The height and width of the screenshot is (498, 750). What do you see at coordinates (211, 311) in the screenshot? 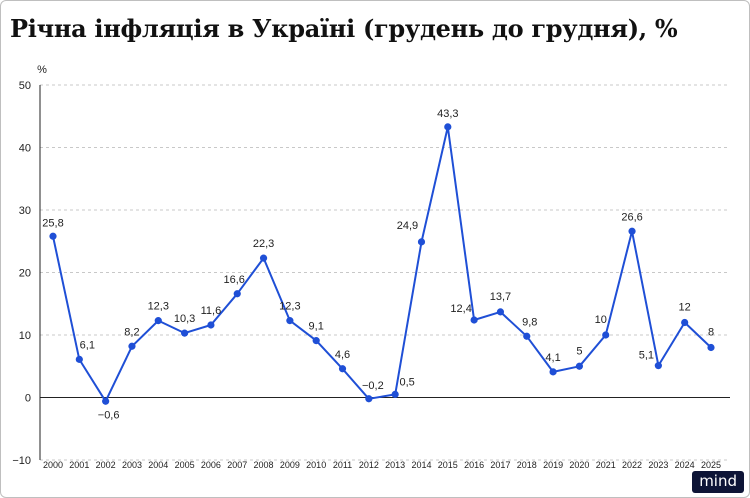
I see `data-label: 11,6` at bounding box center [211, 311].